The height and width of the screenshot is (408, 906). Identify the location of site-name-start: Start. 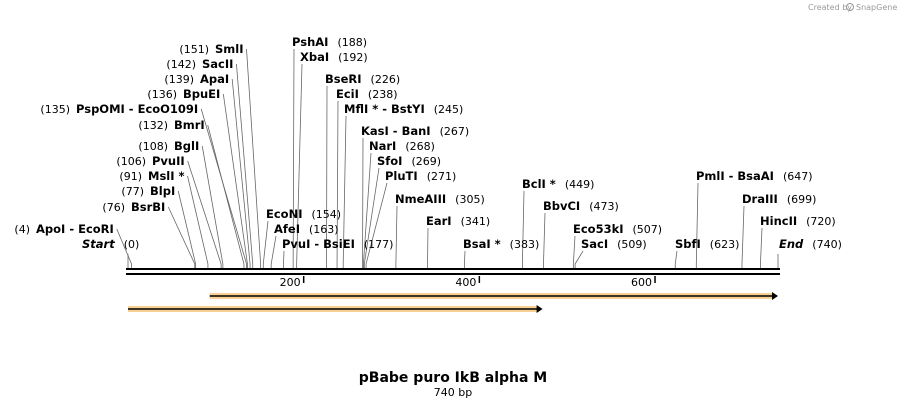
(98, 244).